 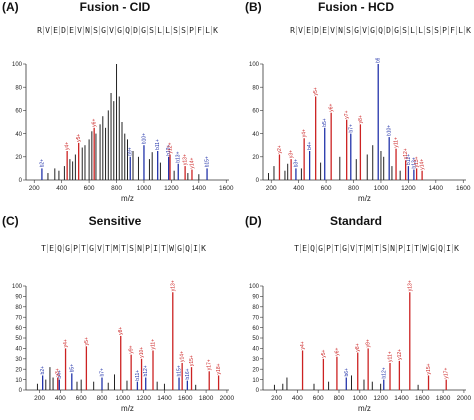 What do you see at coordinates (115, 221) in the screenshot?
I see `panel-title: Sensitive` at bounding box center [115, 221].